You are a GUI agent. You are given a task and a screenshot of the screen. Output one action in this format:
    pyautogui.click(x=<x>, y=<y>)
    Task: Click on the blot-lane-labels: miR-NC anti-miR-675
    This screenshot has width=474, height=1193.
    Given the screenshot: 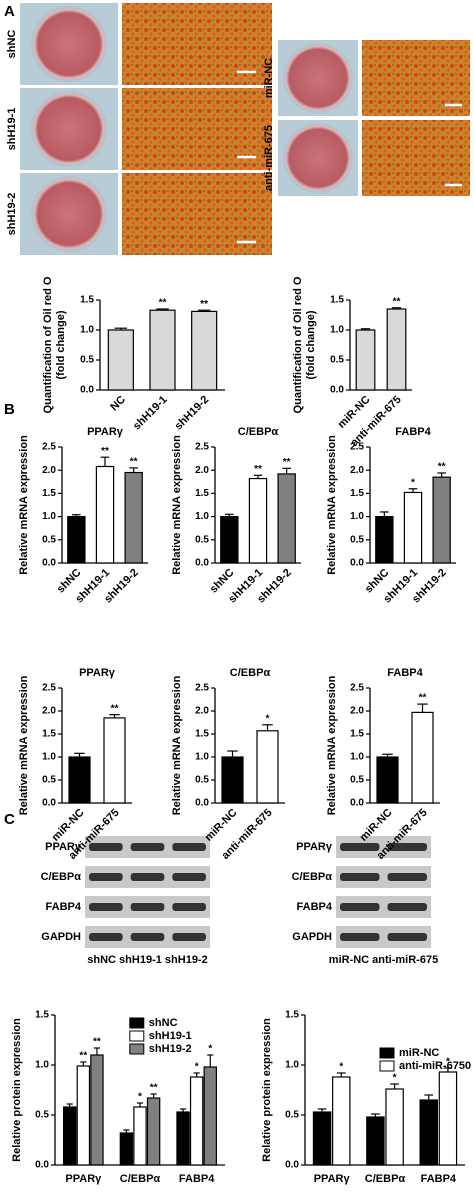 What is the action you would take?
    pyautogui.click(x=383, y=960)
    